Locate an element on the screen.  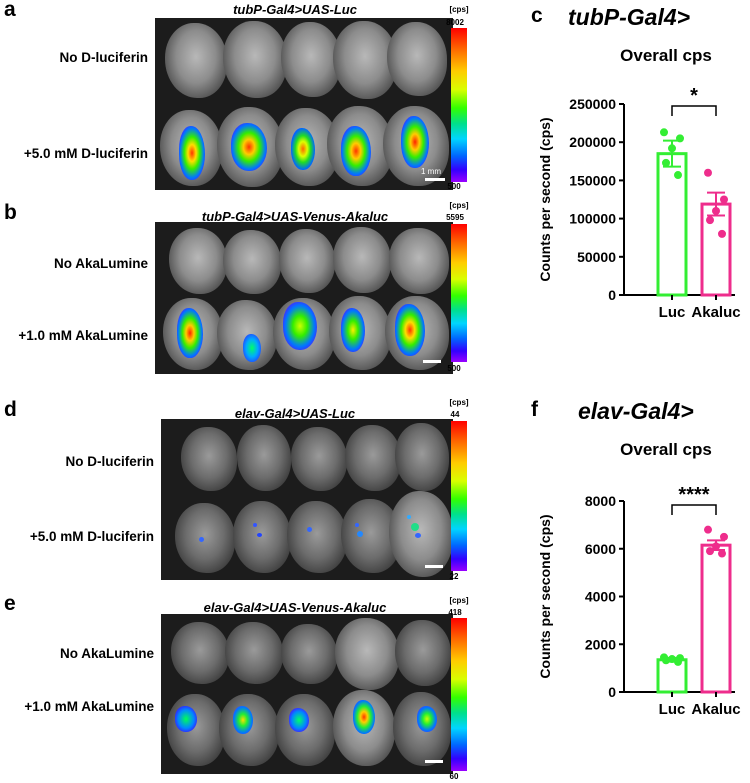
significance-stars: **** is located at coordinates (693, 495).